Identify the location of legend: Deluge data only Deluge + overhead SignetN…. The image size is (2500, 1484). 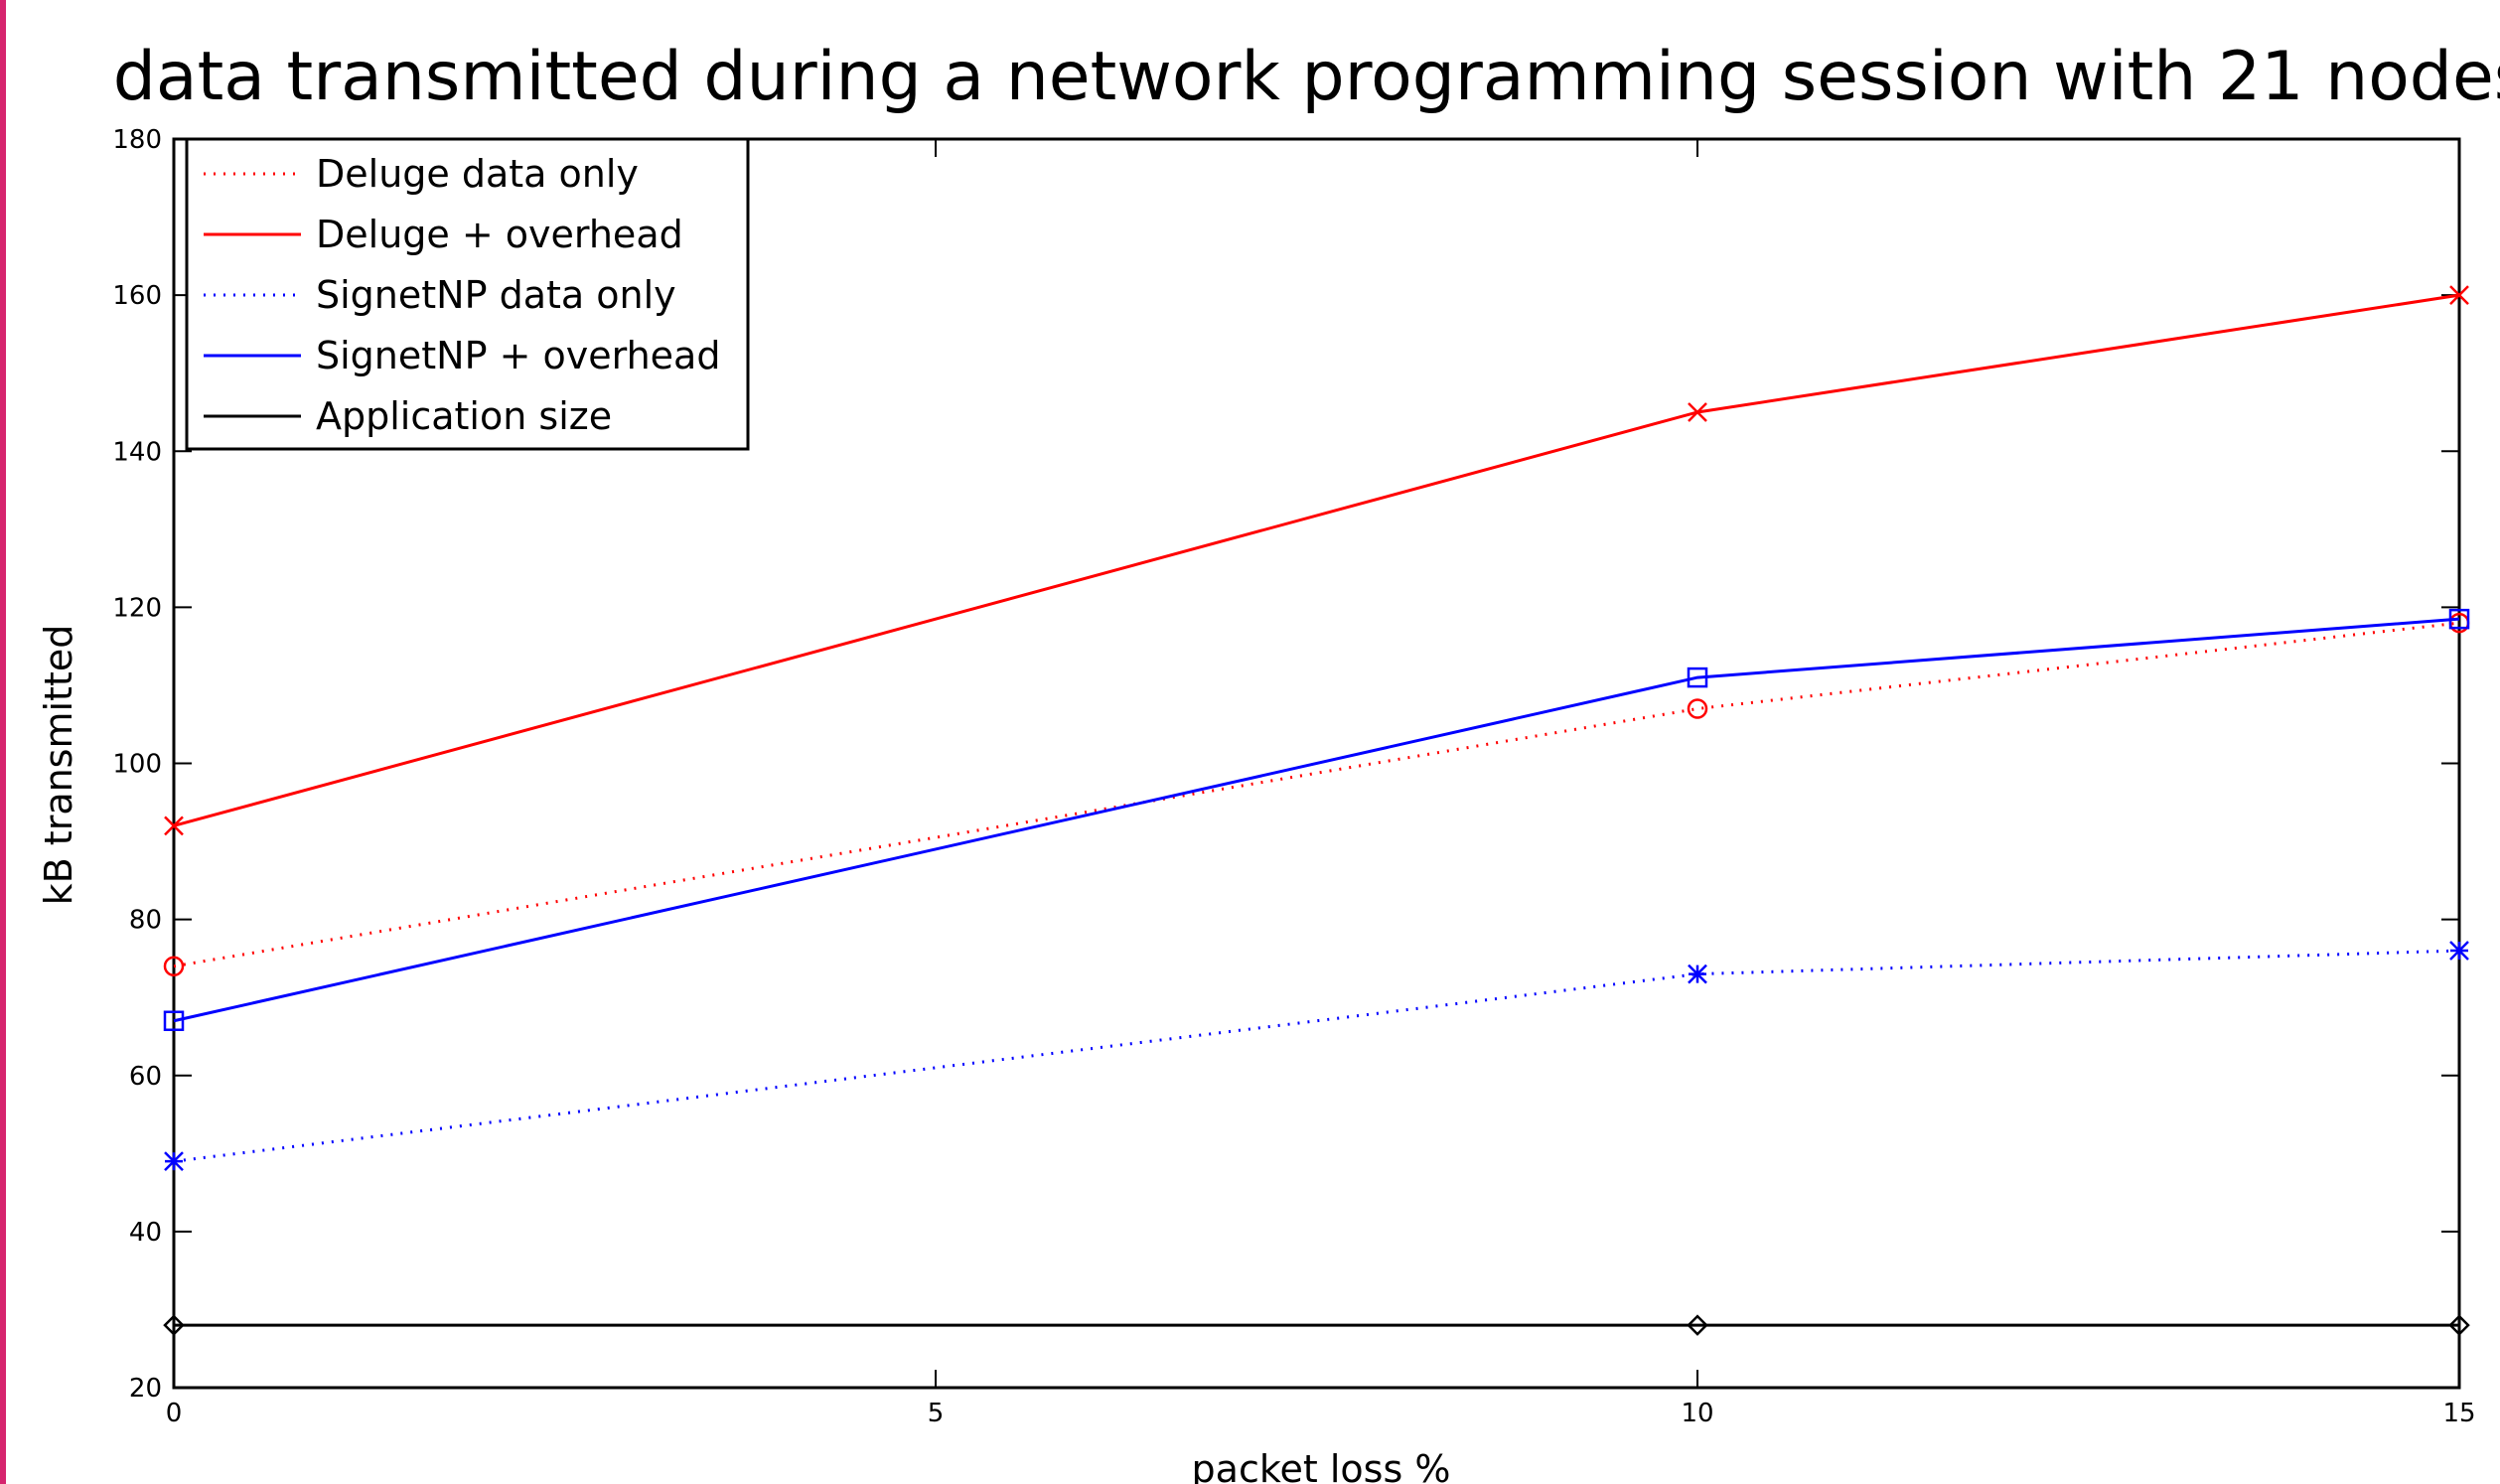
(467, 294).